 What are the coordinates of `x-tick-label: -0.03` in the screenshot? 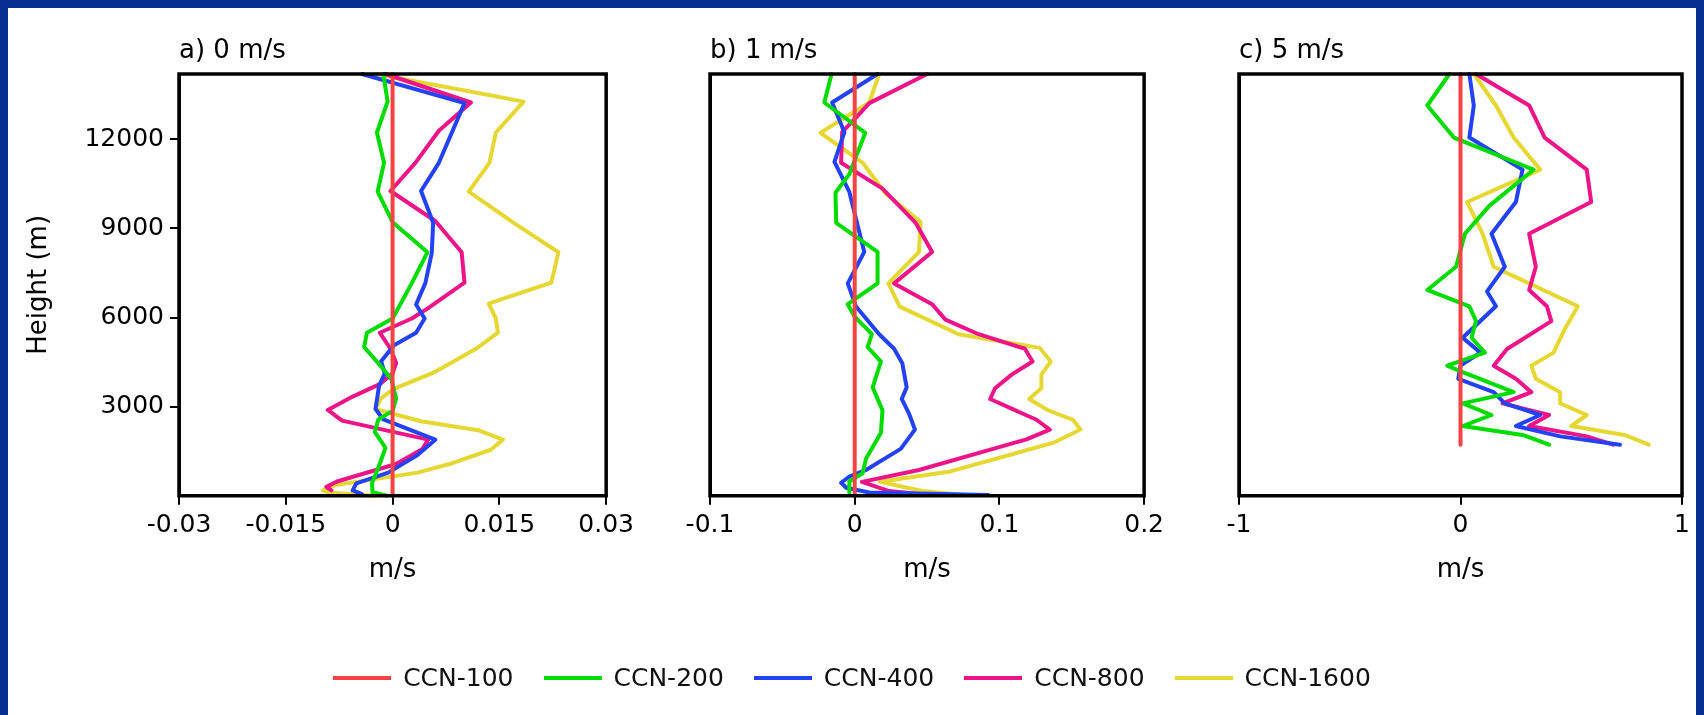 It's located at (179, 524).